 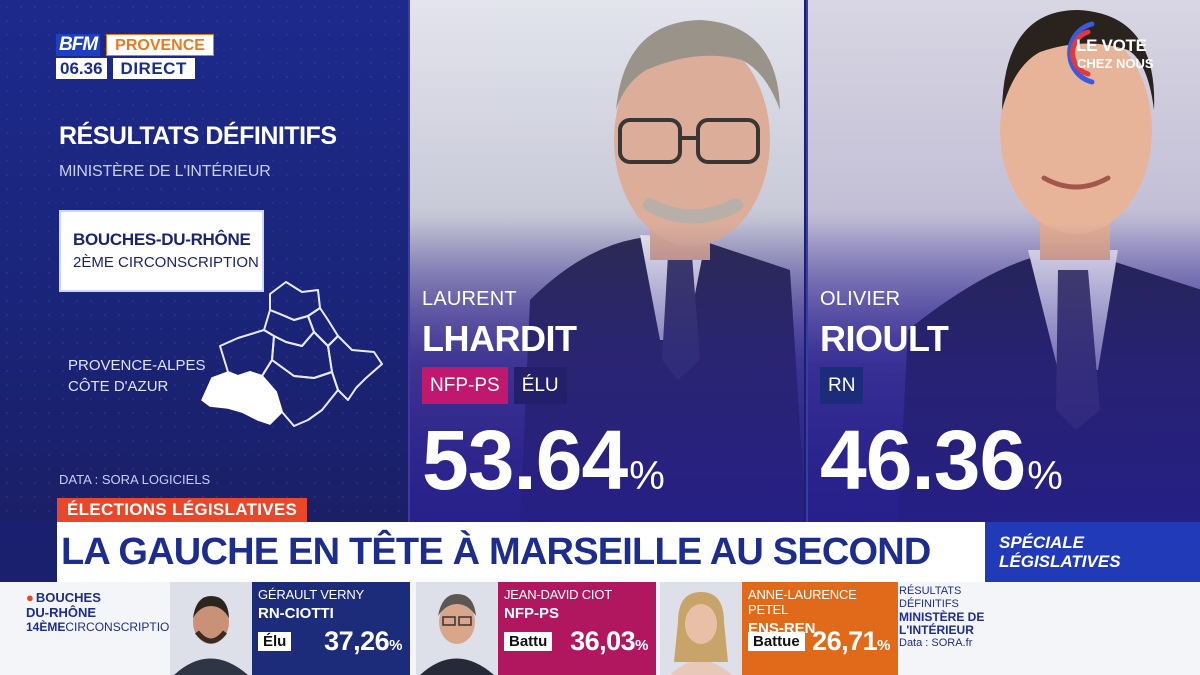 I want to click on department-name: BOUCHES-DU-RHÔNE, so click(x=162, y=239).